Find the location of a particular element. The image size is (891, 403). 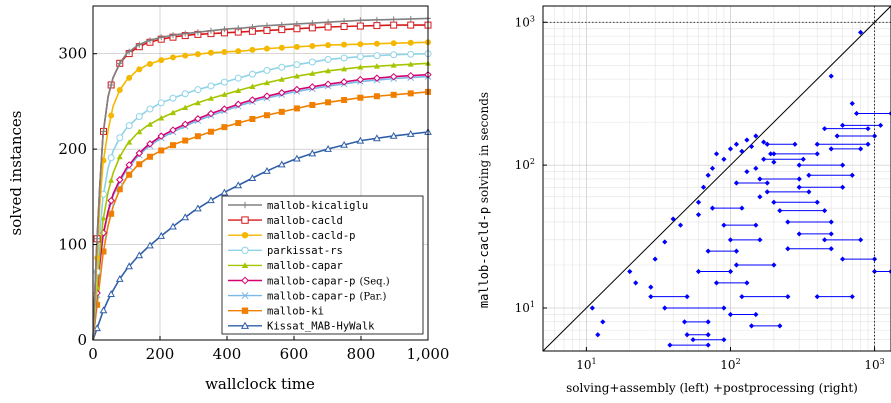

left-x-tick-label: 0 is located at coordinates (93, 354).